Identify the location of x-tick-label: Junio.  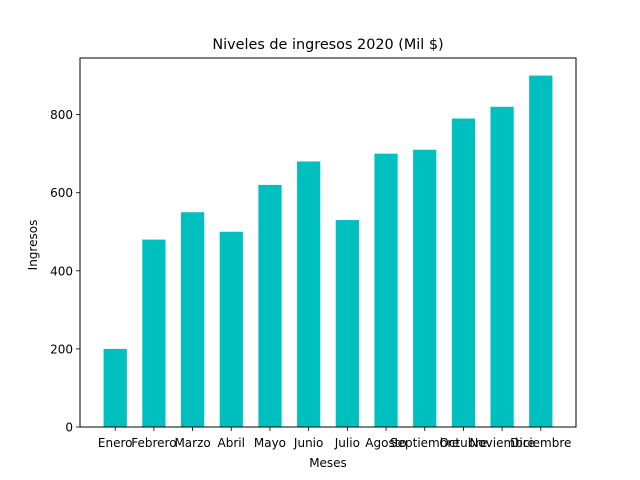
(308, 443).